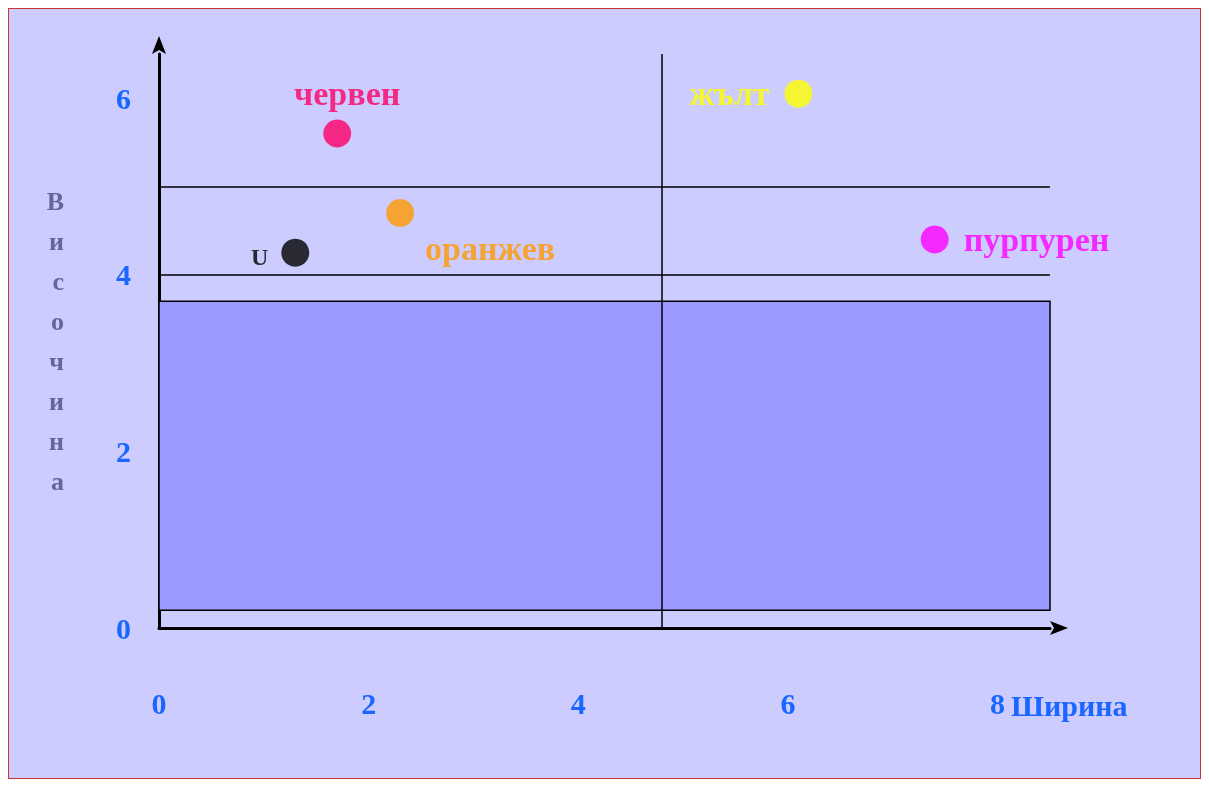 The height and width of the screenshot is (787, 1209). I want to click on x-tick-label: 2, so click(369, 703).